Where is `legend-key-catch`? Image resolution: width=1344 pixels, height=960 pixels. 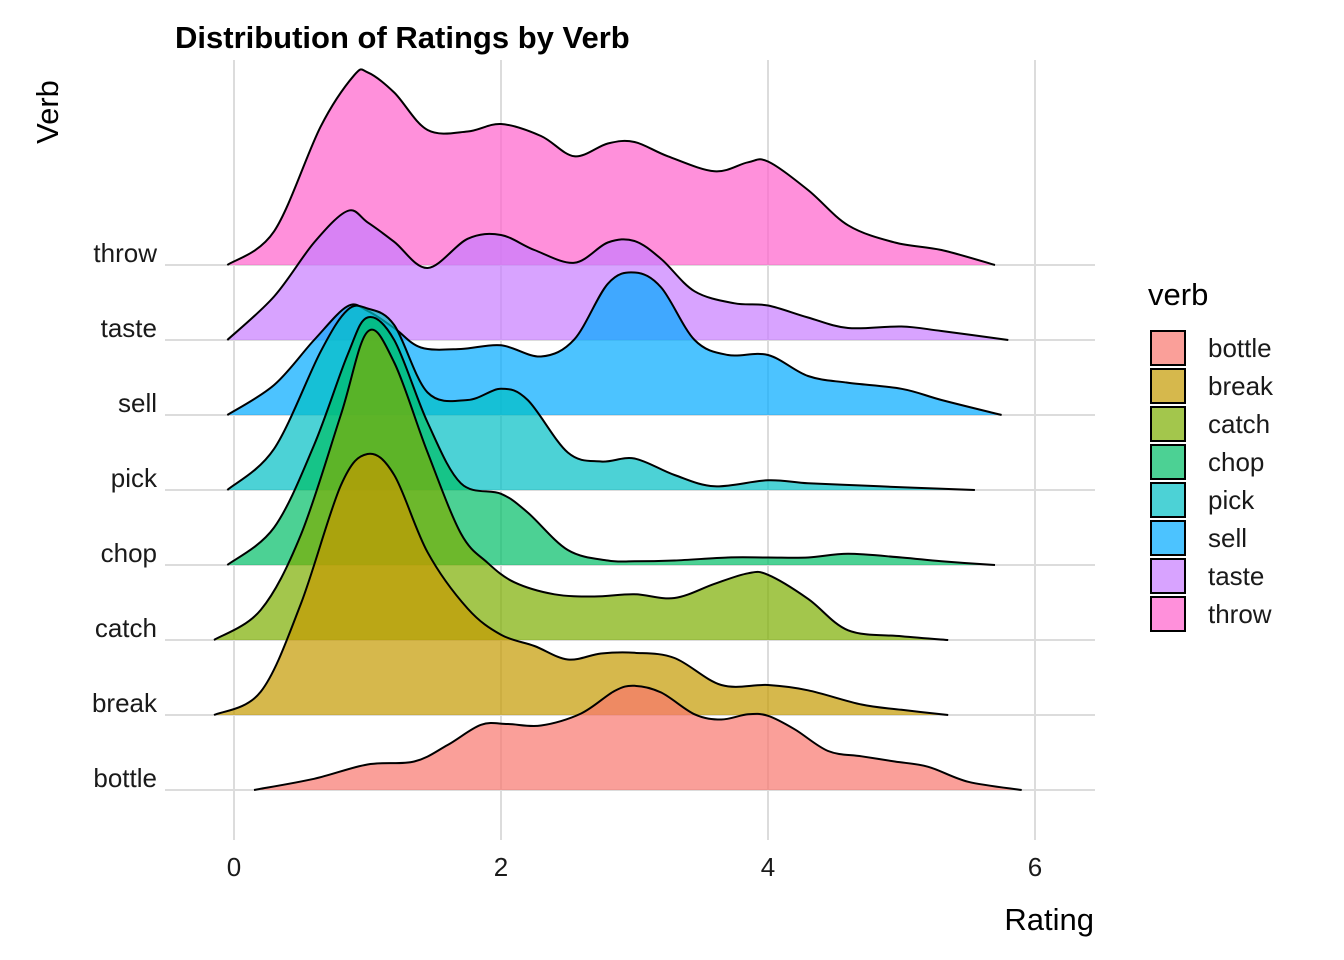
legend-key-catch is located at coordinates (1168, 424).